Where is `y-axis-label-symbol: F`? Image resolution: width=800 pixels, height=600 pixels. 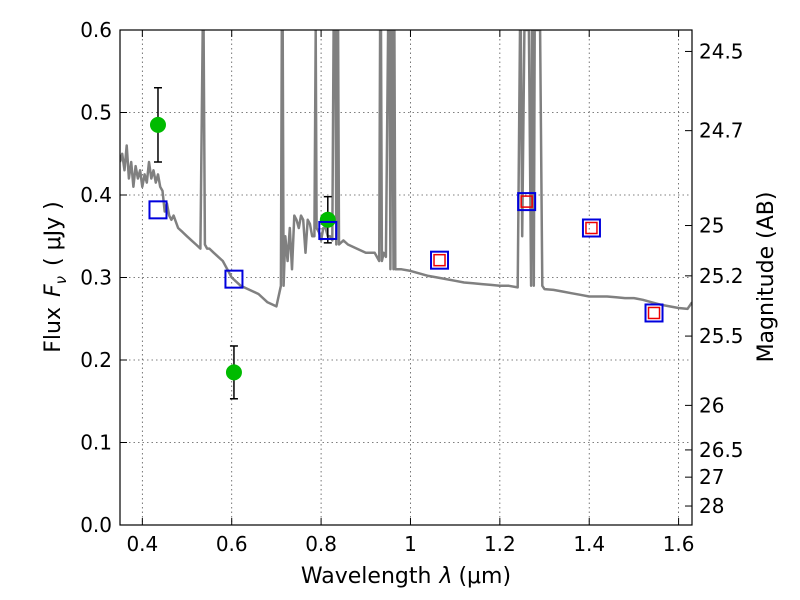
y-axis-label-symbol: F is located at coordinates (53, 290).